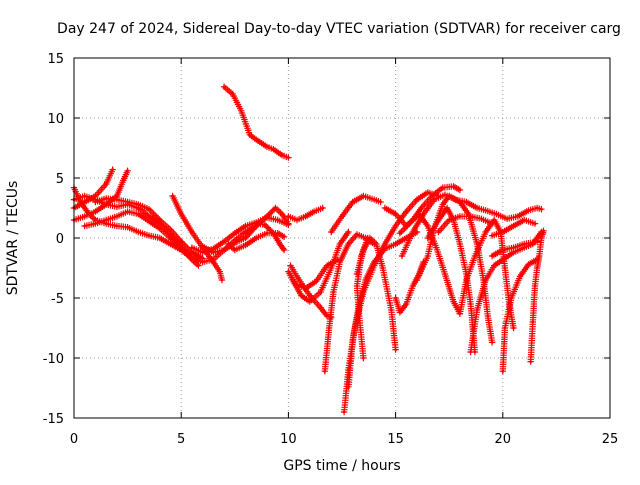 The width and height of the screenshot is (640, 485). I want to click on y-tick-label: 10, so click(55, 119).